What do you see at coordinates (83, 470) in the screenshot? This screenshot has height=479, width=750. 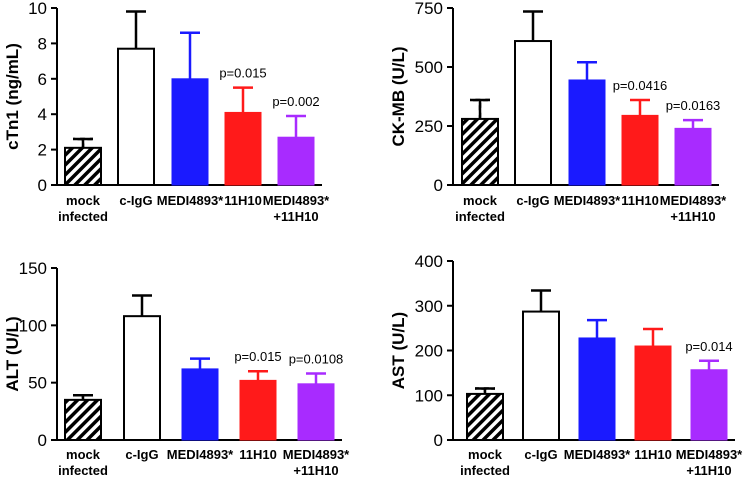 I see `panel3-mock-category-label: infected` at bounding box center [83, 470].